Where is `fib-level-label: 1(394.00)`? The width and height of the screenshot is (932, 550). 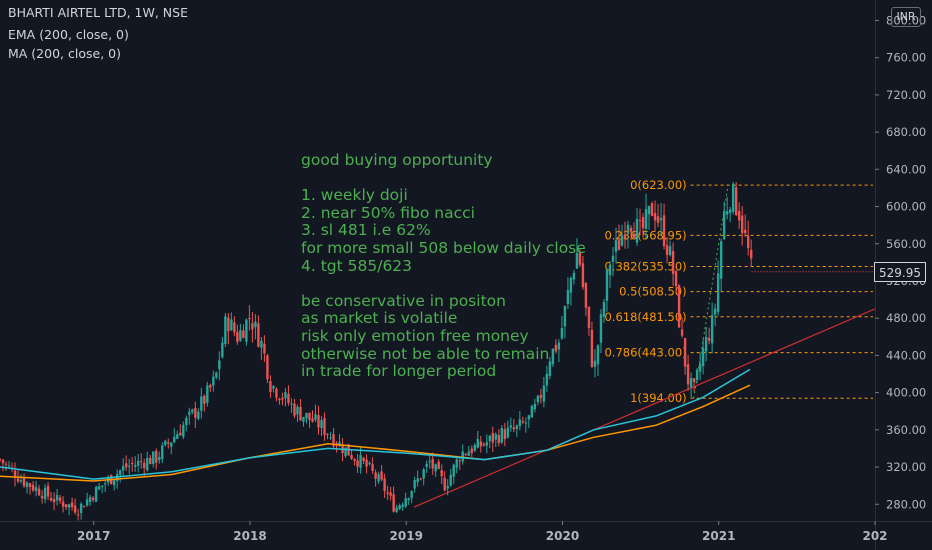
fib-level-label: 1(394.00) is located at coordinates (658, 398).